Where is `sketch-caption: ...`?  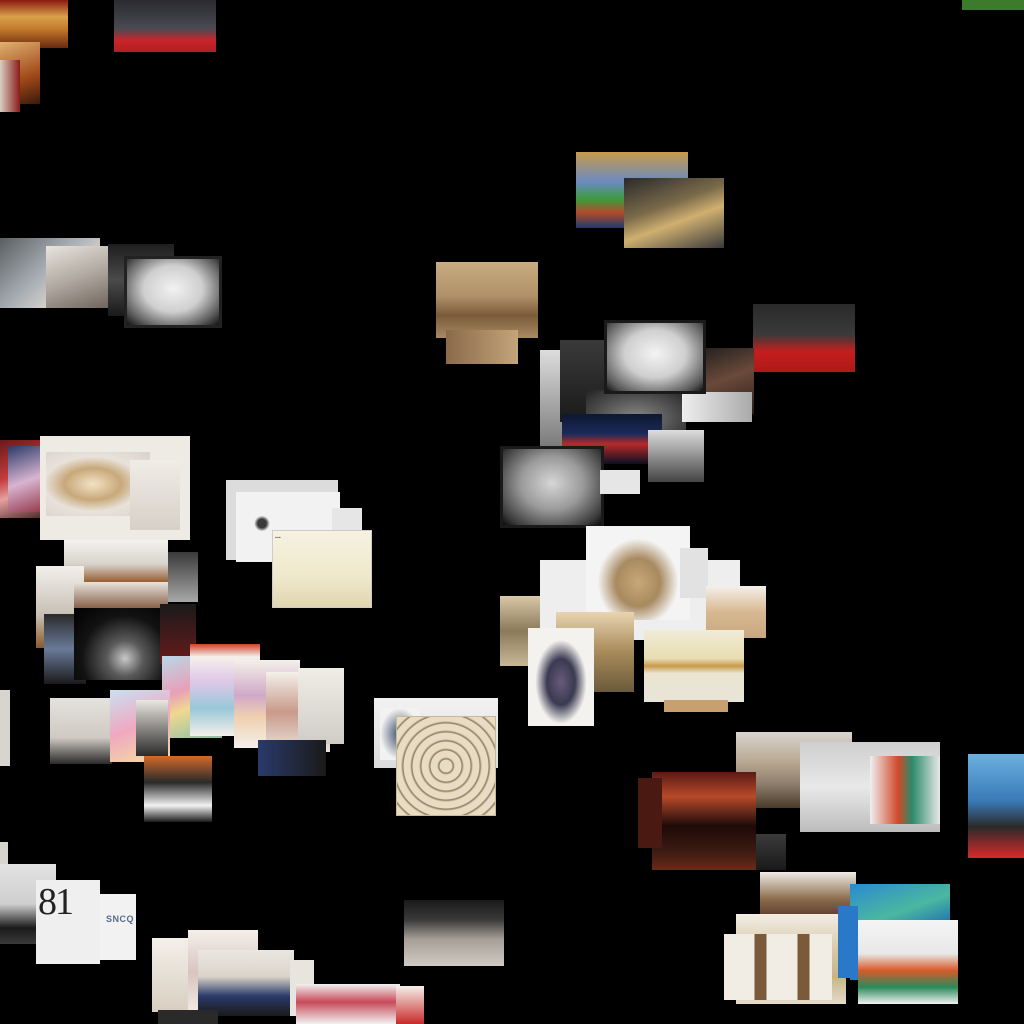 sketch-caption: ... is located at coordinates (278, 536).